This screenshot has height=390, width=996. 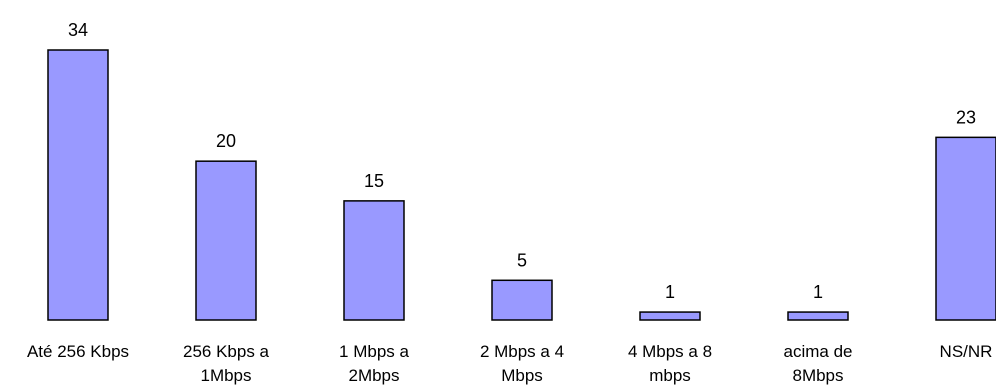 What do you see at coordinates (373, 375) in the screenshot?
I see `category-label-2-line-1: 2Mbps` at bounding box center [373, 375].